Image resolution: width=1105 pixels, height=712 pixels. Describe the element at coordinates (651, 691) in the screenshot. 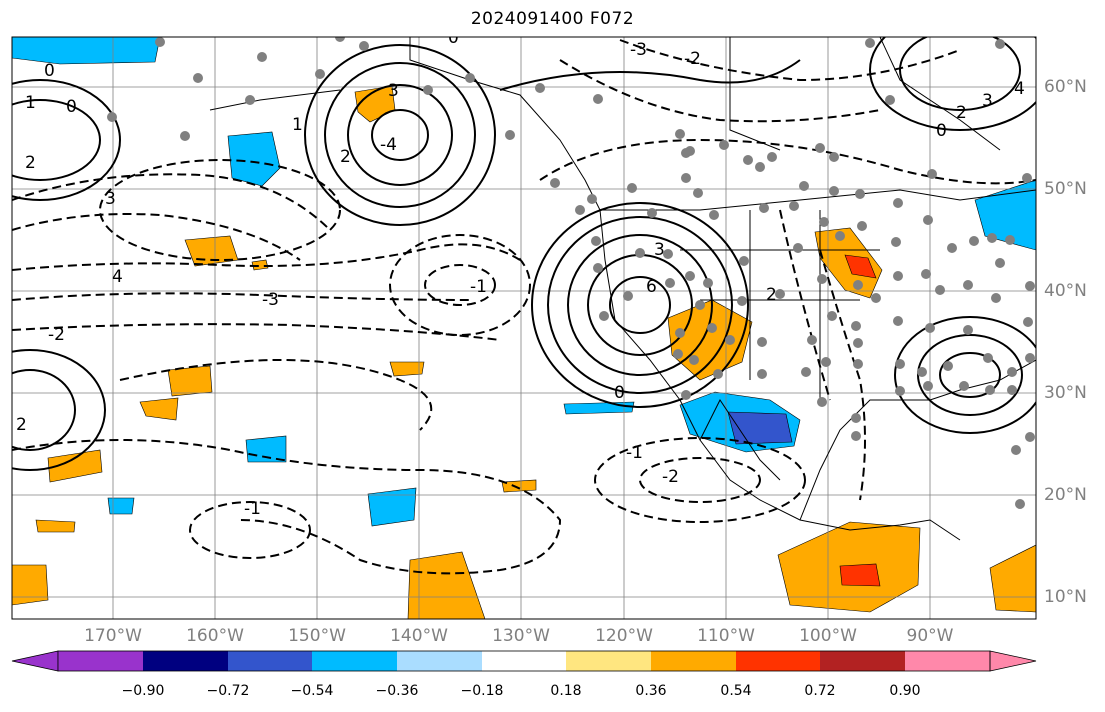

I see `colorbar-tick-label: 0.36` at that location.